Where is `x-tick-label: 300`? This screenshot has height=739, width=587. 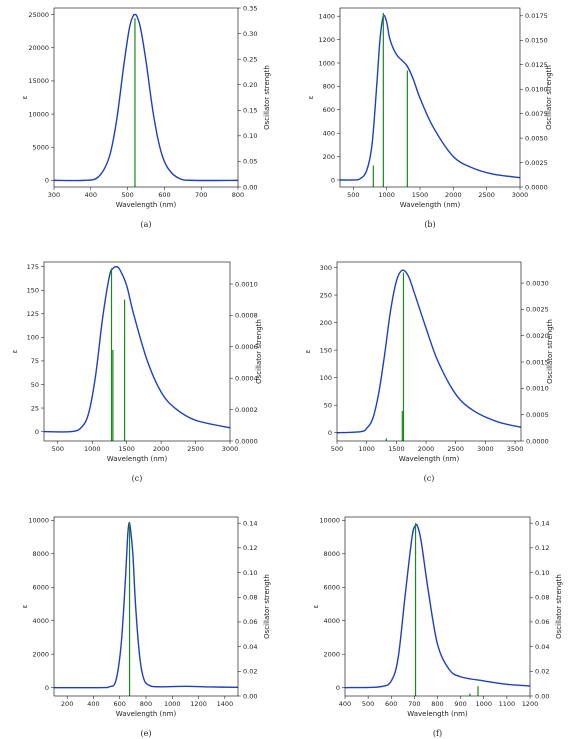
x-tick-label: 300 is located at coordinates (54, 195).